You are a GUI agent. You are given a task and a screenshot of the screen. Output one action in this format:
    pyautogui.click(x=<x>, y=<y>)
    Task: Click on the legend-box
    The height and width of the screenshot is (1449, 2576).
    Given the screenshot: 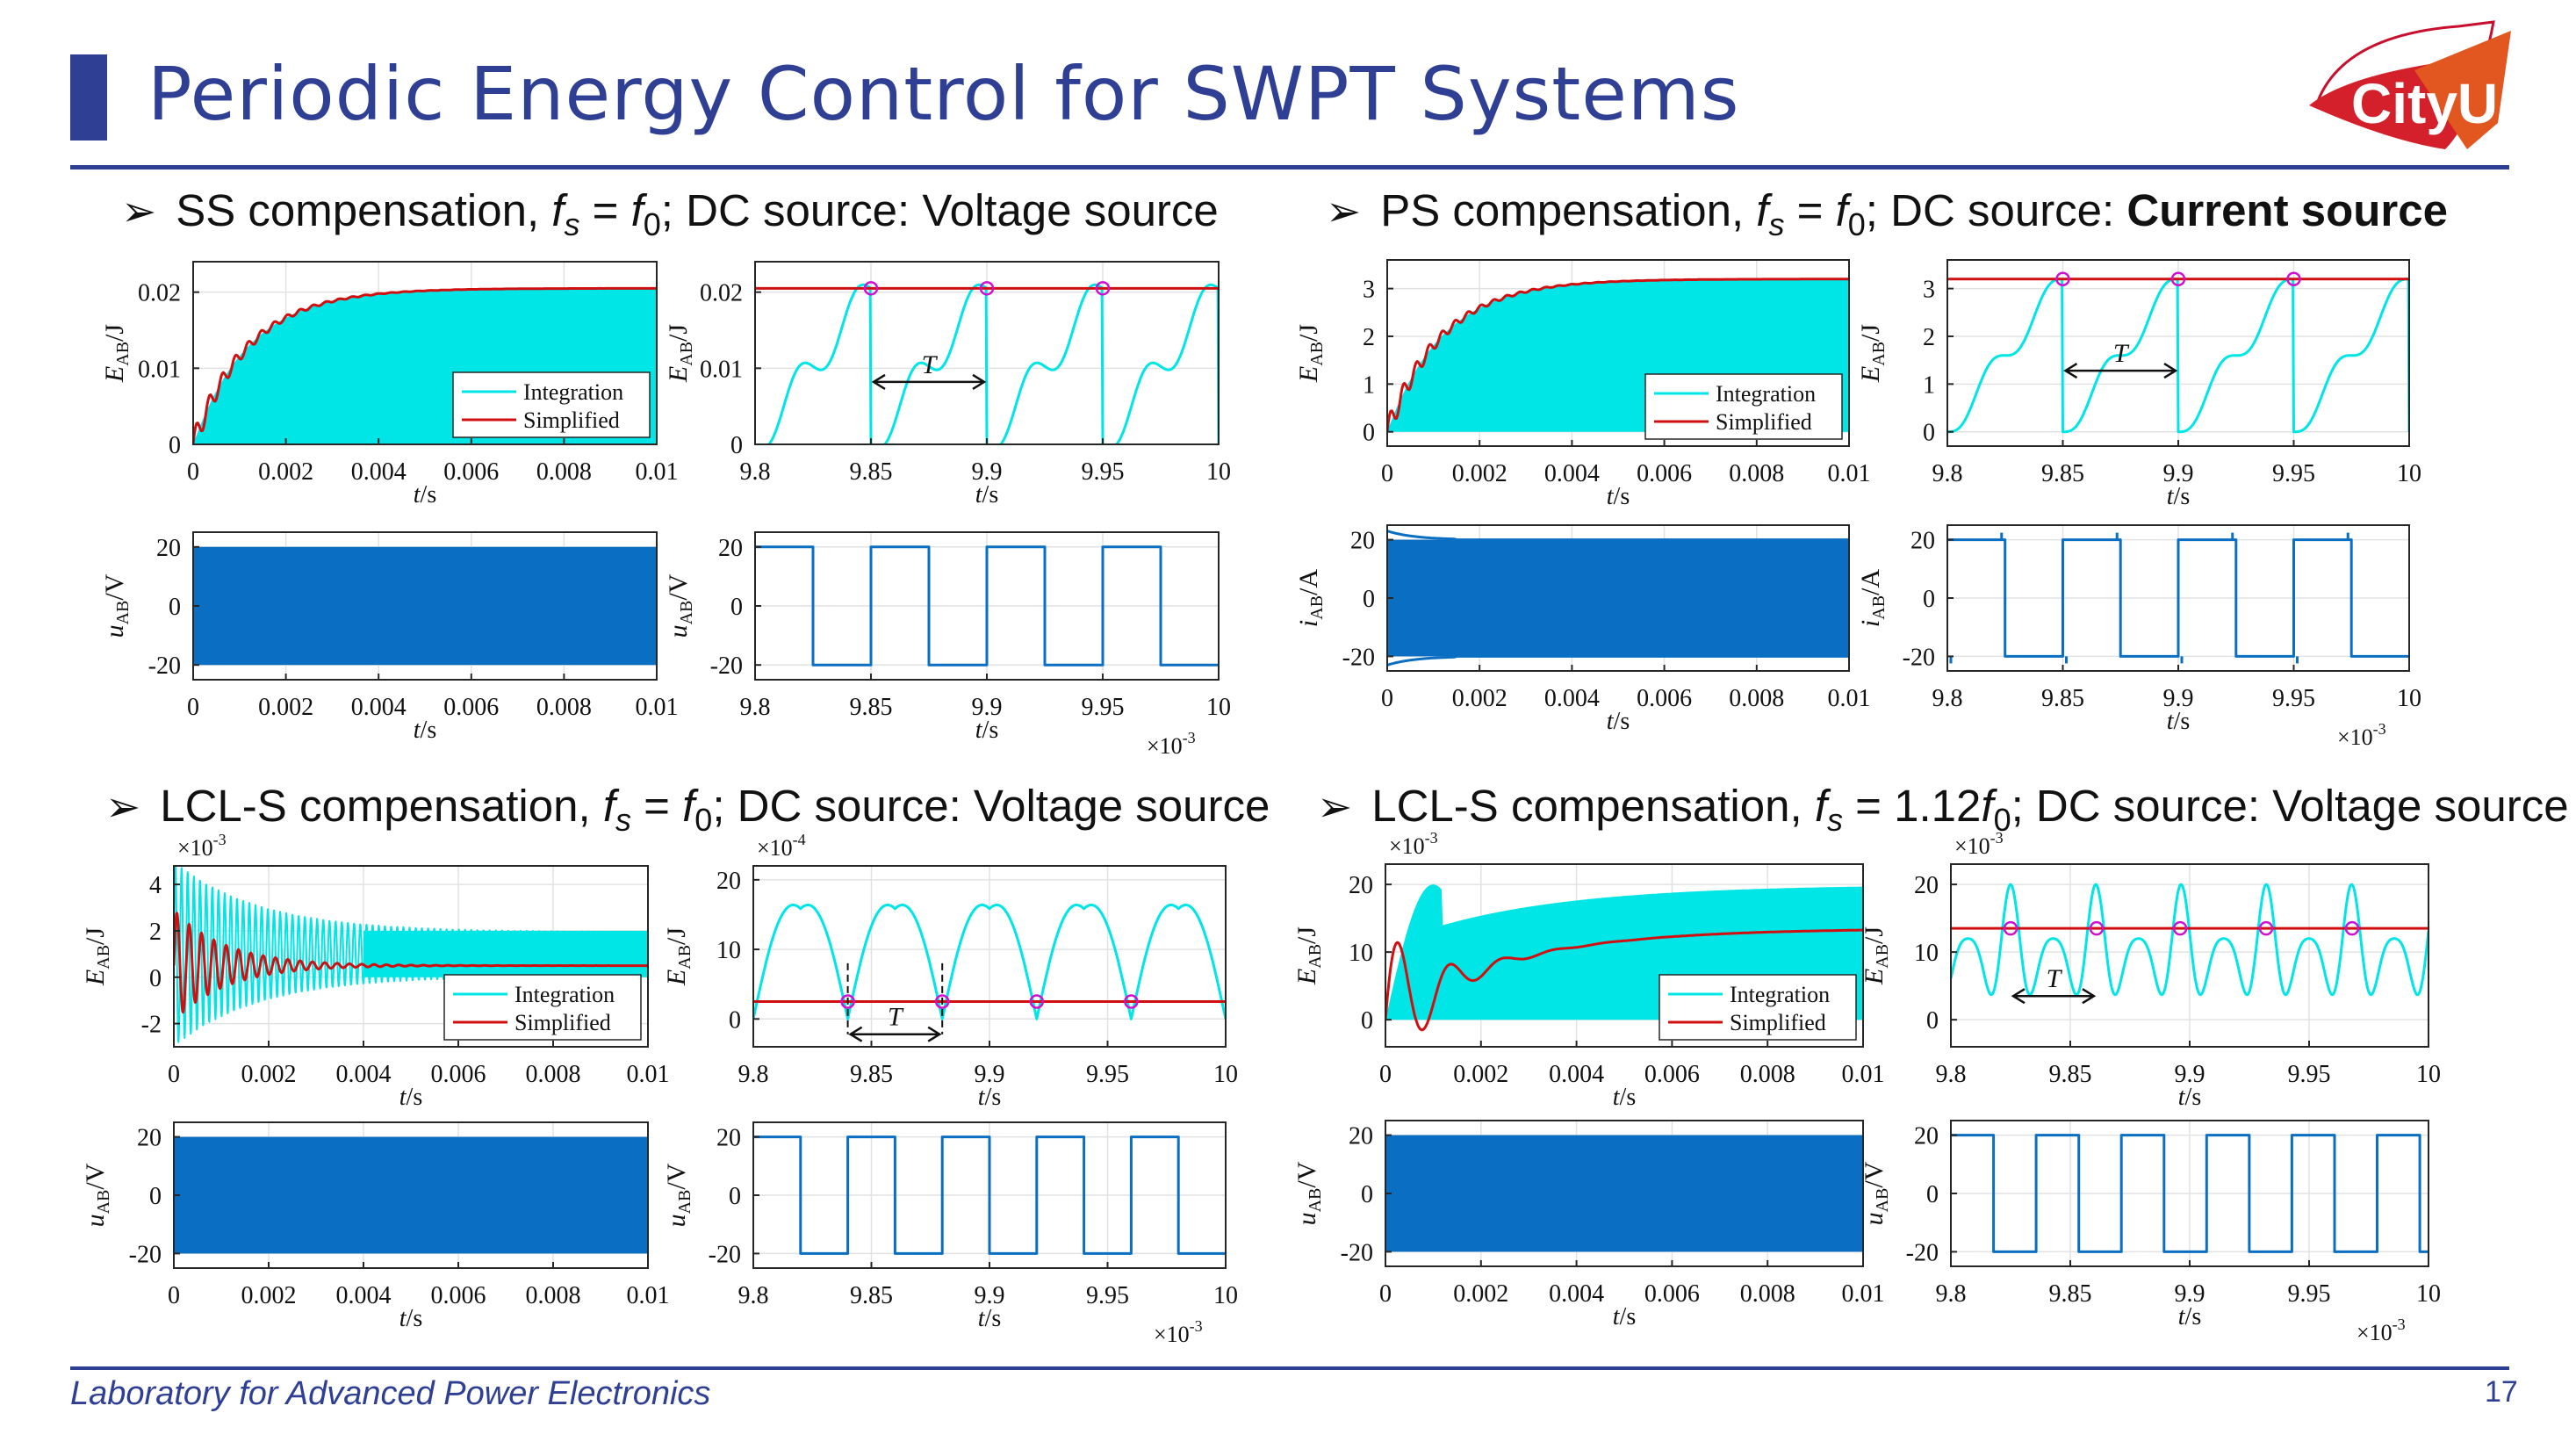 What is the action you would take?
    pyautogui.click(x=551, y=405)
    